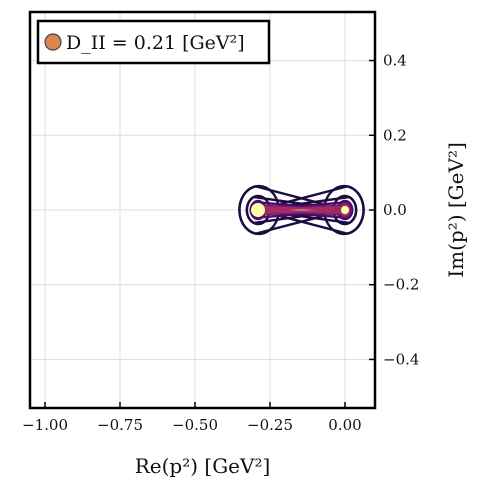 The width and height of the screenshot is (489, 496). What do you see at coordinates (53, 42) in the screenshot?
I see `legend-marker` at bounding box center [53, 42].